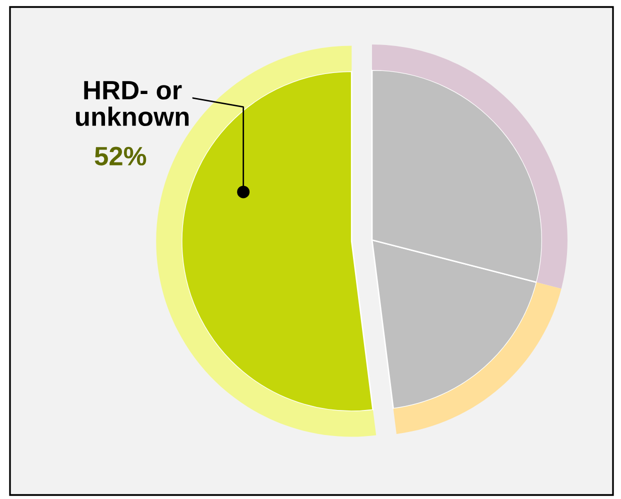 Image resolution: width=621 pixels, height=499 pixels. Describe the element at coordinates (132, 103) in the screenshot. I see `slice-label: HRD- or unknown` at that location.